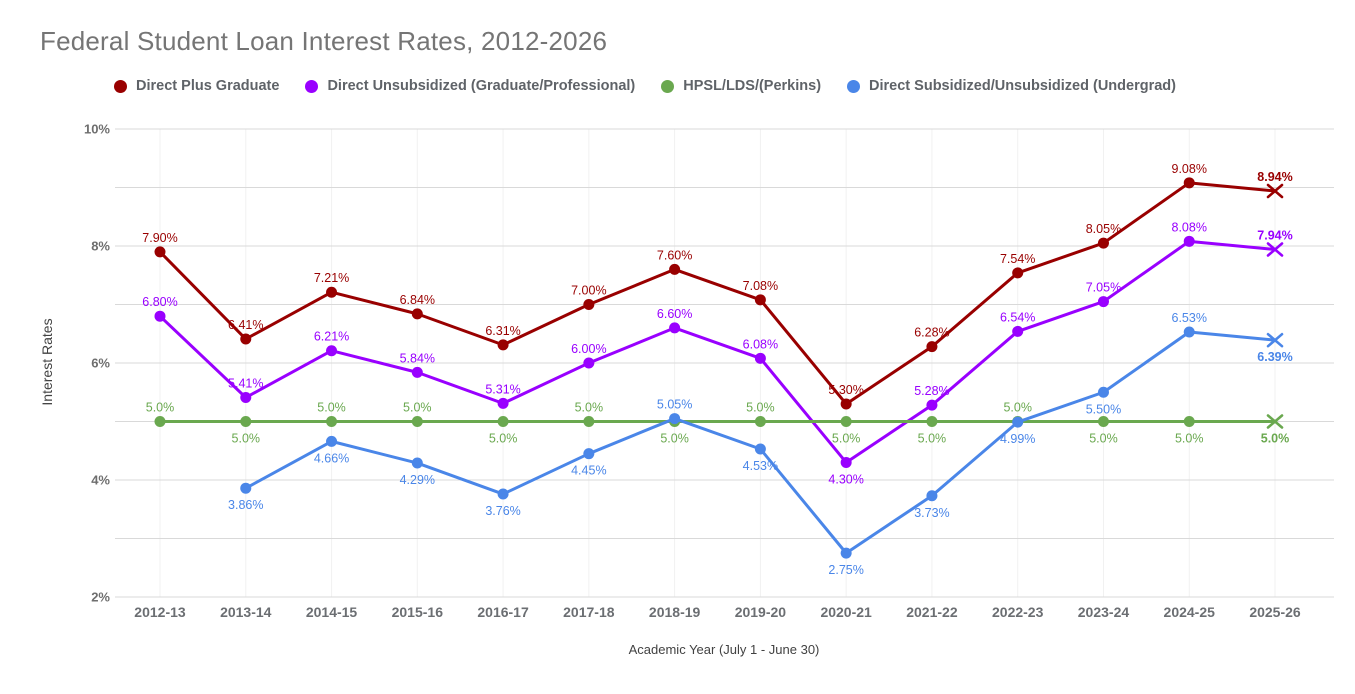 The width and height of the screenshot is (1355, 694). I want to click on data-label: 6.08%, so click(760, 344).